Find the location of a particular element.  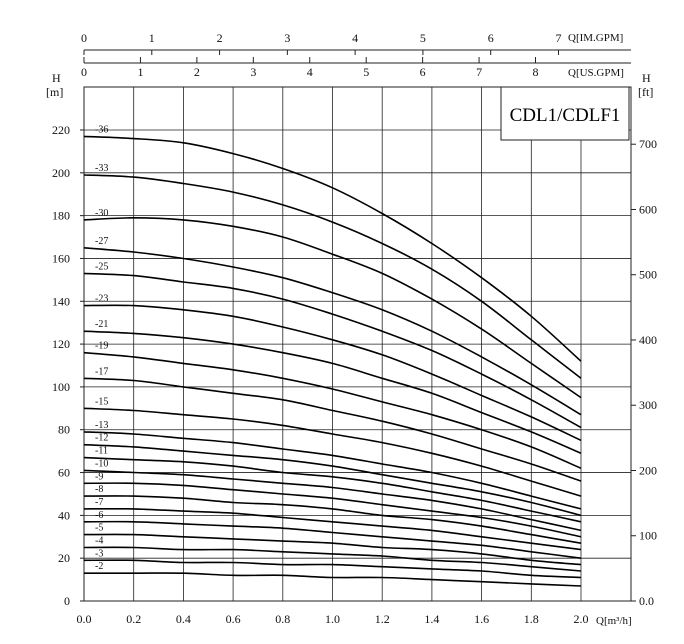

x-tick-label: 0.8 is located at coordinates (282, 619).